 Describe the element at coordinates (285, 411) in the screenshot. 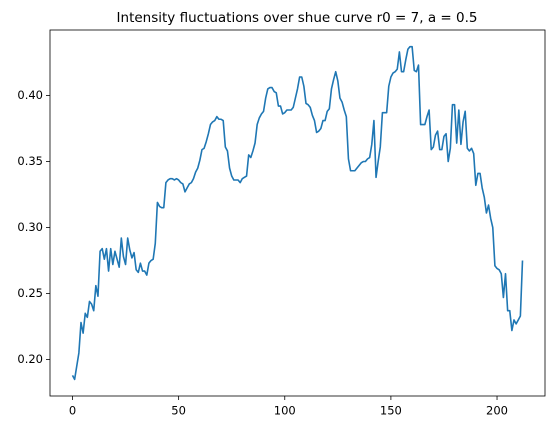

I see `x-tick-label: 100` at that location.